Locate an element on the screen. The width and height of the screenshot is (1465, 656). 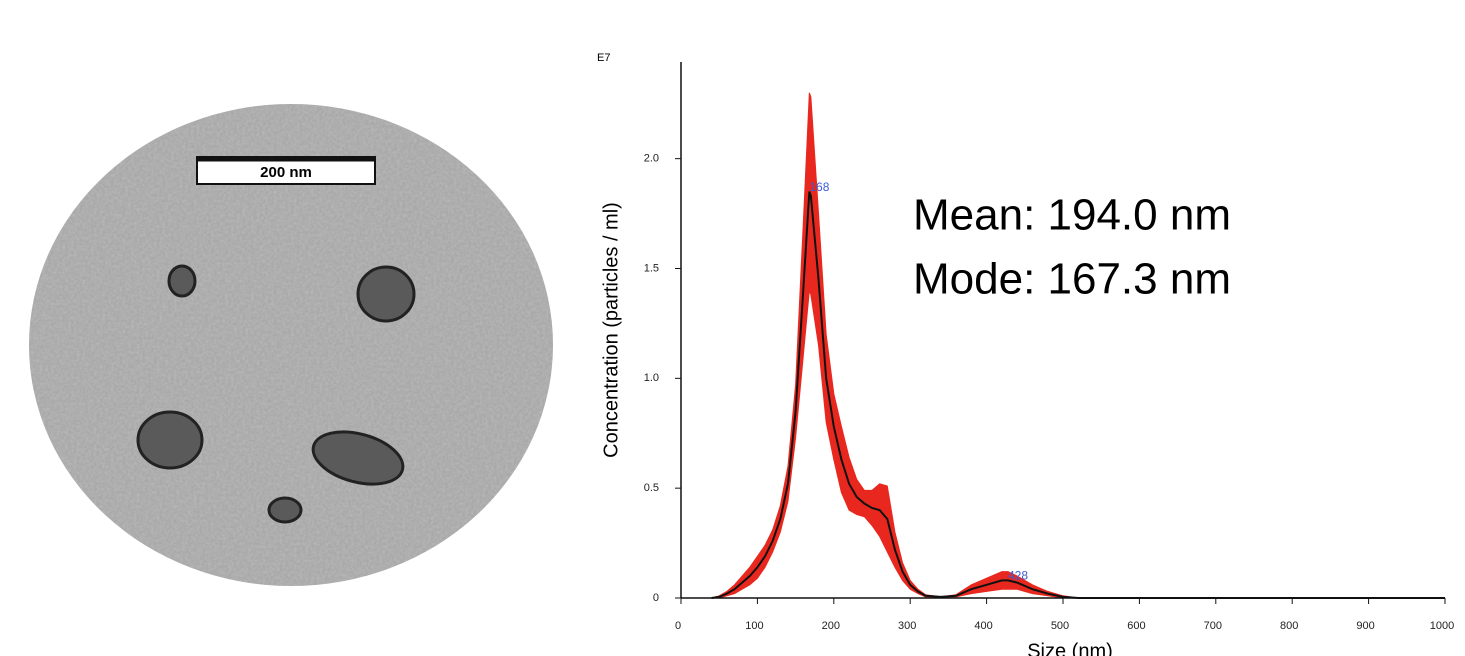
peak-label: 428 is located at coordinates (1018, 576).